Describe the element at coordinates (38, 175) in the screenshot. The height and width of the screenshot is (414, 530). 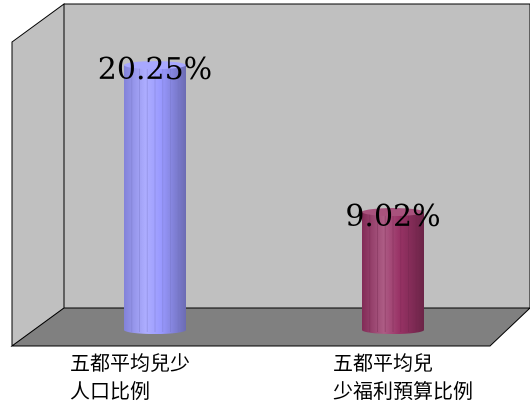
I see `side-wall` at that location.